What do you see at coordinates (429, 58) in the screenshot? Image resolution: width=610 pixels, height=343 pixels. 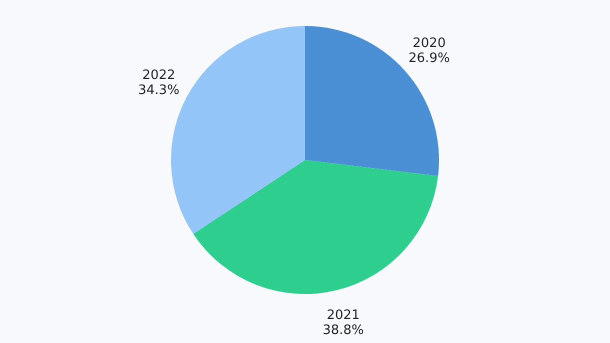 I see `data-label: 26.9%` at bounding box center [429, 58].